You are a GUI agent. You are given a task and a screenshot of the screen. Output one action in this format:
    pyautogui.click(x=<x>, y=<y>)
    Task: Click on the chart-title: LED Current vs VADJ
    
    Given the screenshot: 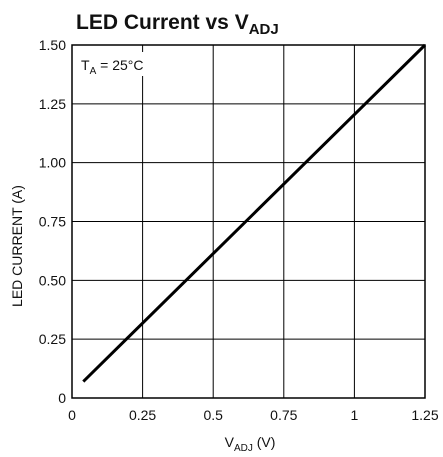 What is the action you would take?
    pyautogui.click(x=177, y=24)
    